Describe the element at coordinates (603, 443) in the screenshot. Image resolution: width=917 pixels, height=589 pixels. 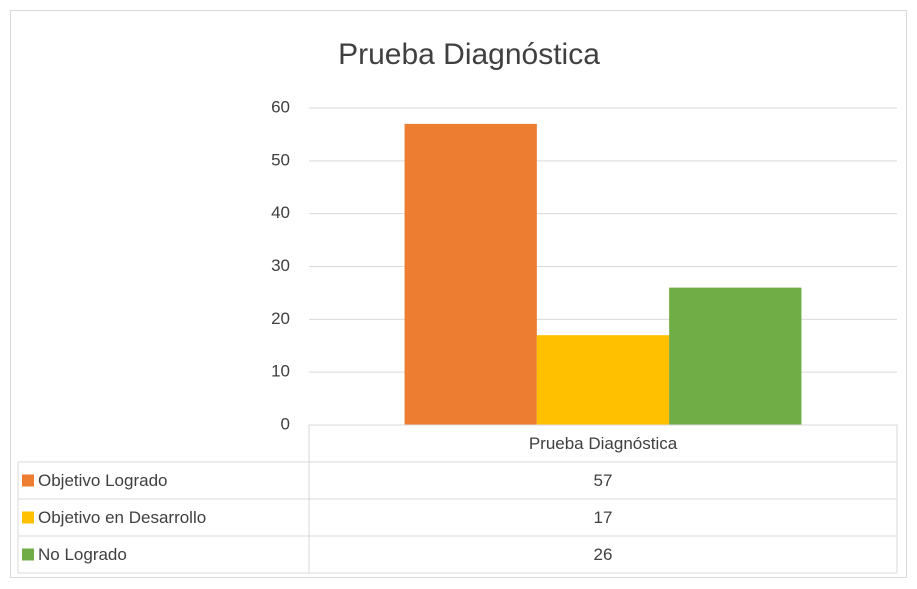
I see `table-header: Prueba Diagnóstica` at that location.